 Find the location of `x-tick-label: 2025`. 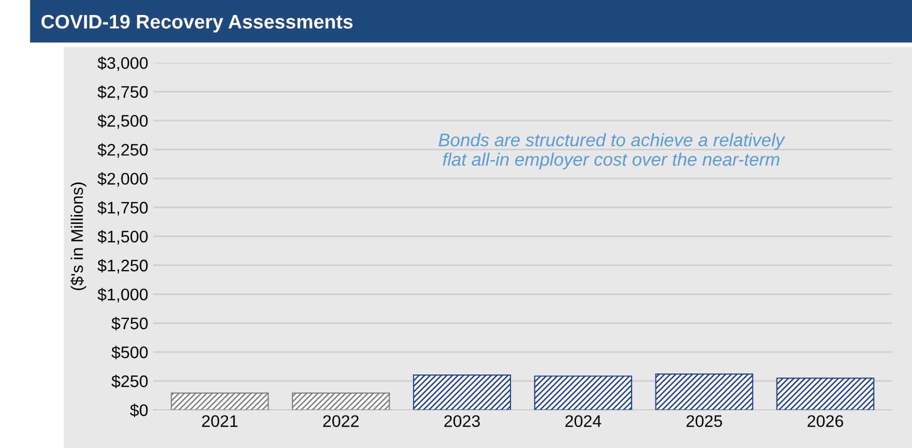

x-tick-label: 2025 is located at coordinates (704, 421).